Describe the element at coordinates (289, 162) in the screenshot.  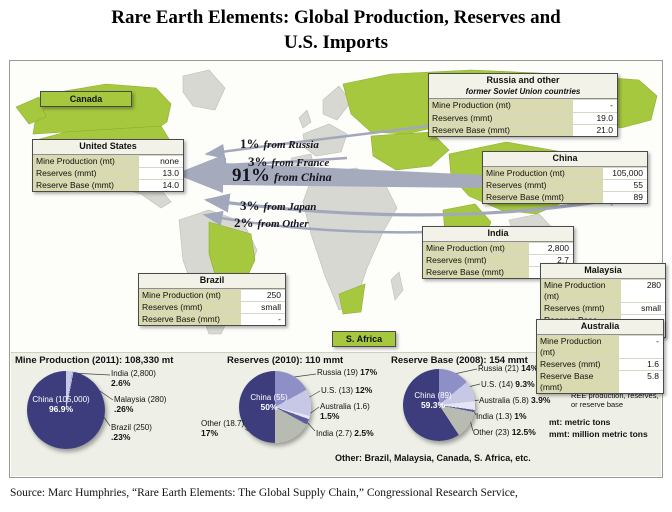
I see `import-label-france: 3% from France` at that location.